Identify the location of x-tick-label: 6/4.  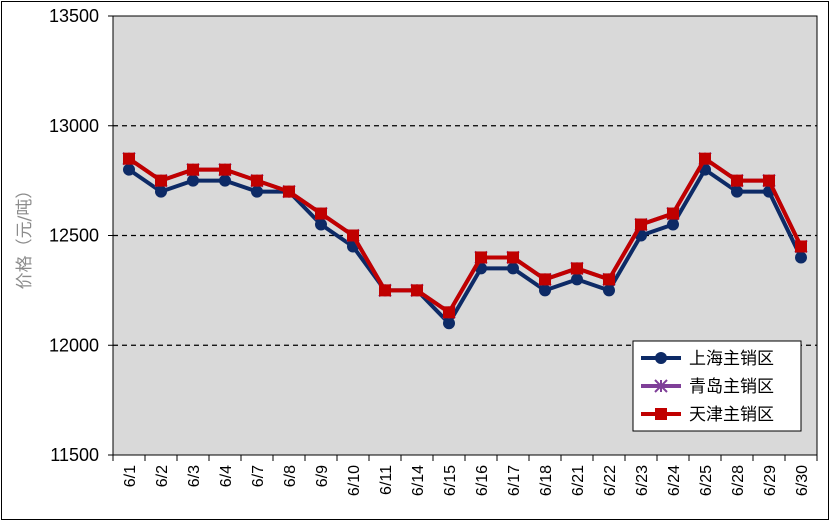
(226, 476).